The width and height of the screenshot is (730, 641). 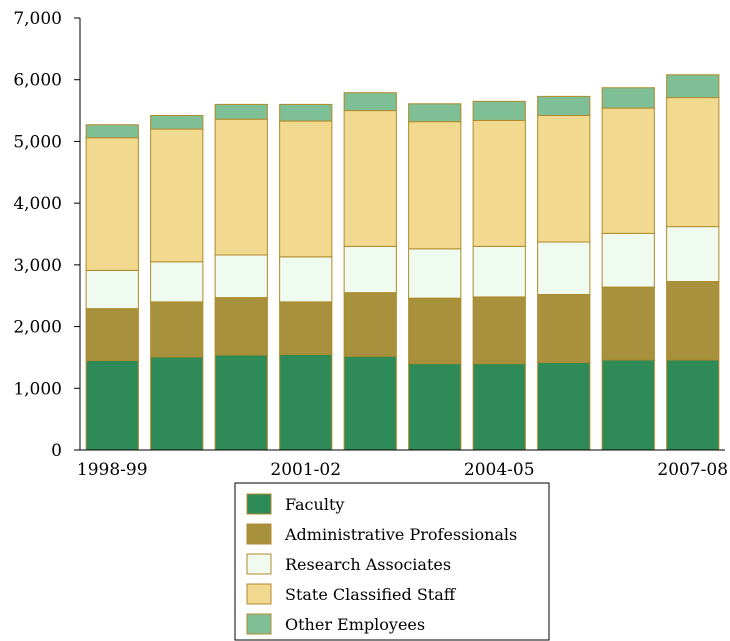 I want to click on x-tick-label: 2001-02, so click(x=305, y=470).